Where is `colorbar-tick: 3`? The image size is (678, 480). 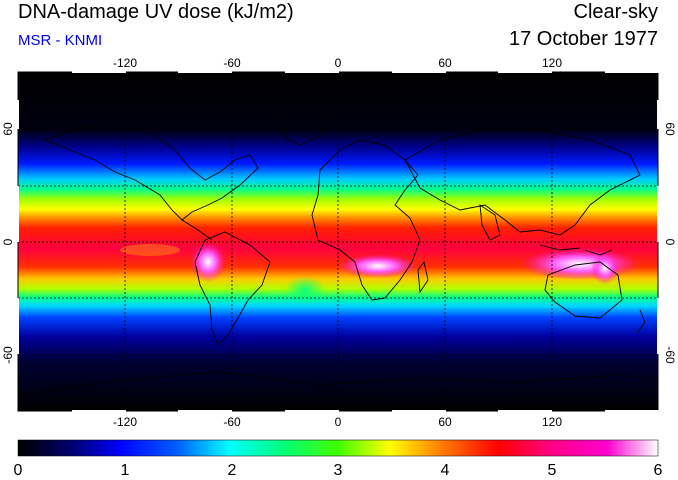
colorbar-tick: 3 is located at coordinates (338, 470).